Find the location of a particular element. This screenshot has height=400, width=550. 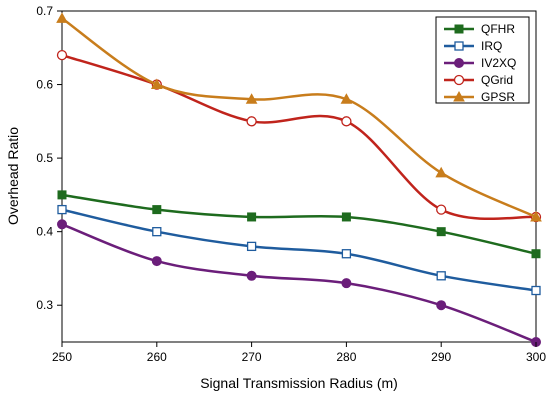

x-axis-label: Signal Transmission Radius (m) is located at coordinates (299, 383).